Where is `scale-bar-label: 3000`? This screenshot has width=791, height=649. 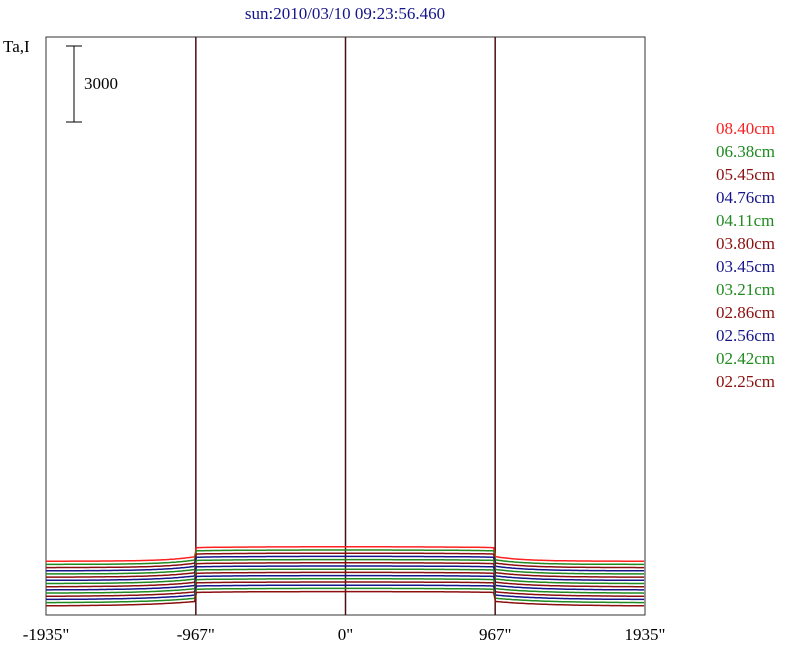 scale-bar-label: 3000 is located at coordinates (101, 83).